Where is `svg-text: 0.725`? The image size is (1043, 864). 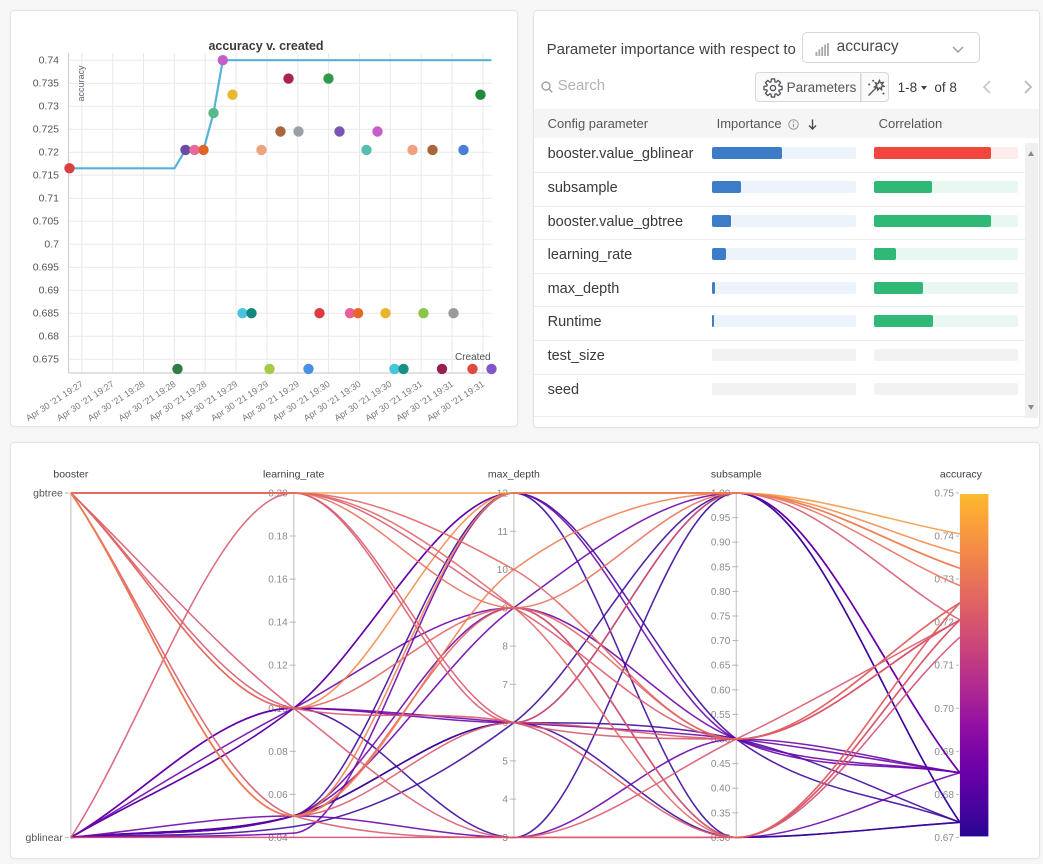
svg-text: 0.725 is located at coordinates (45, 130).